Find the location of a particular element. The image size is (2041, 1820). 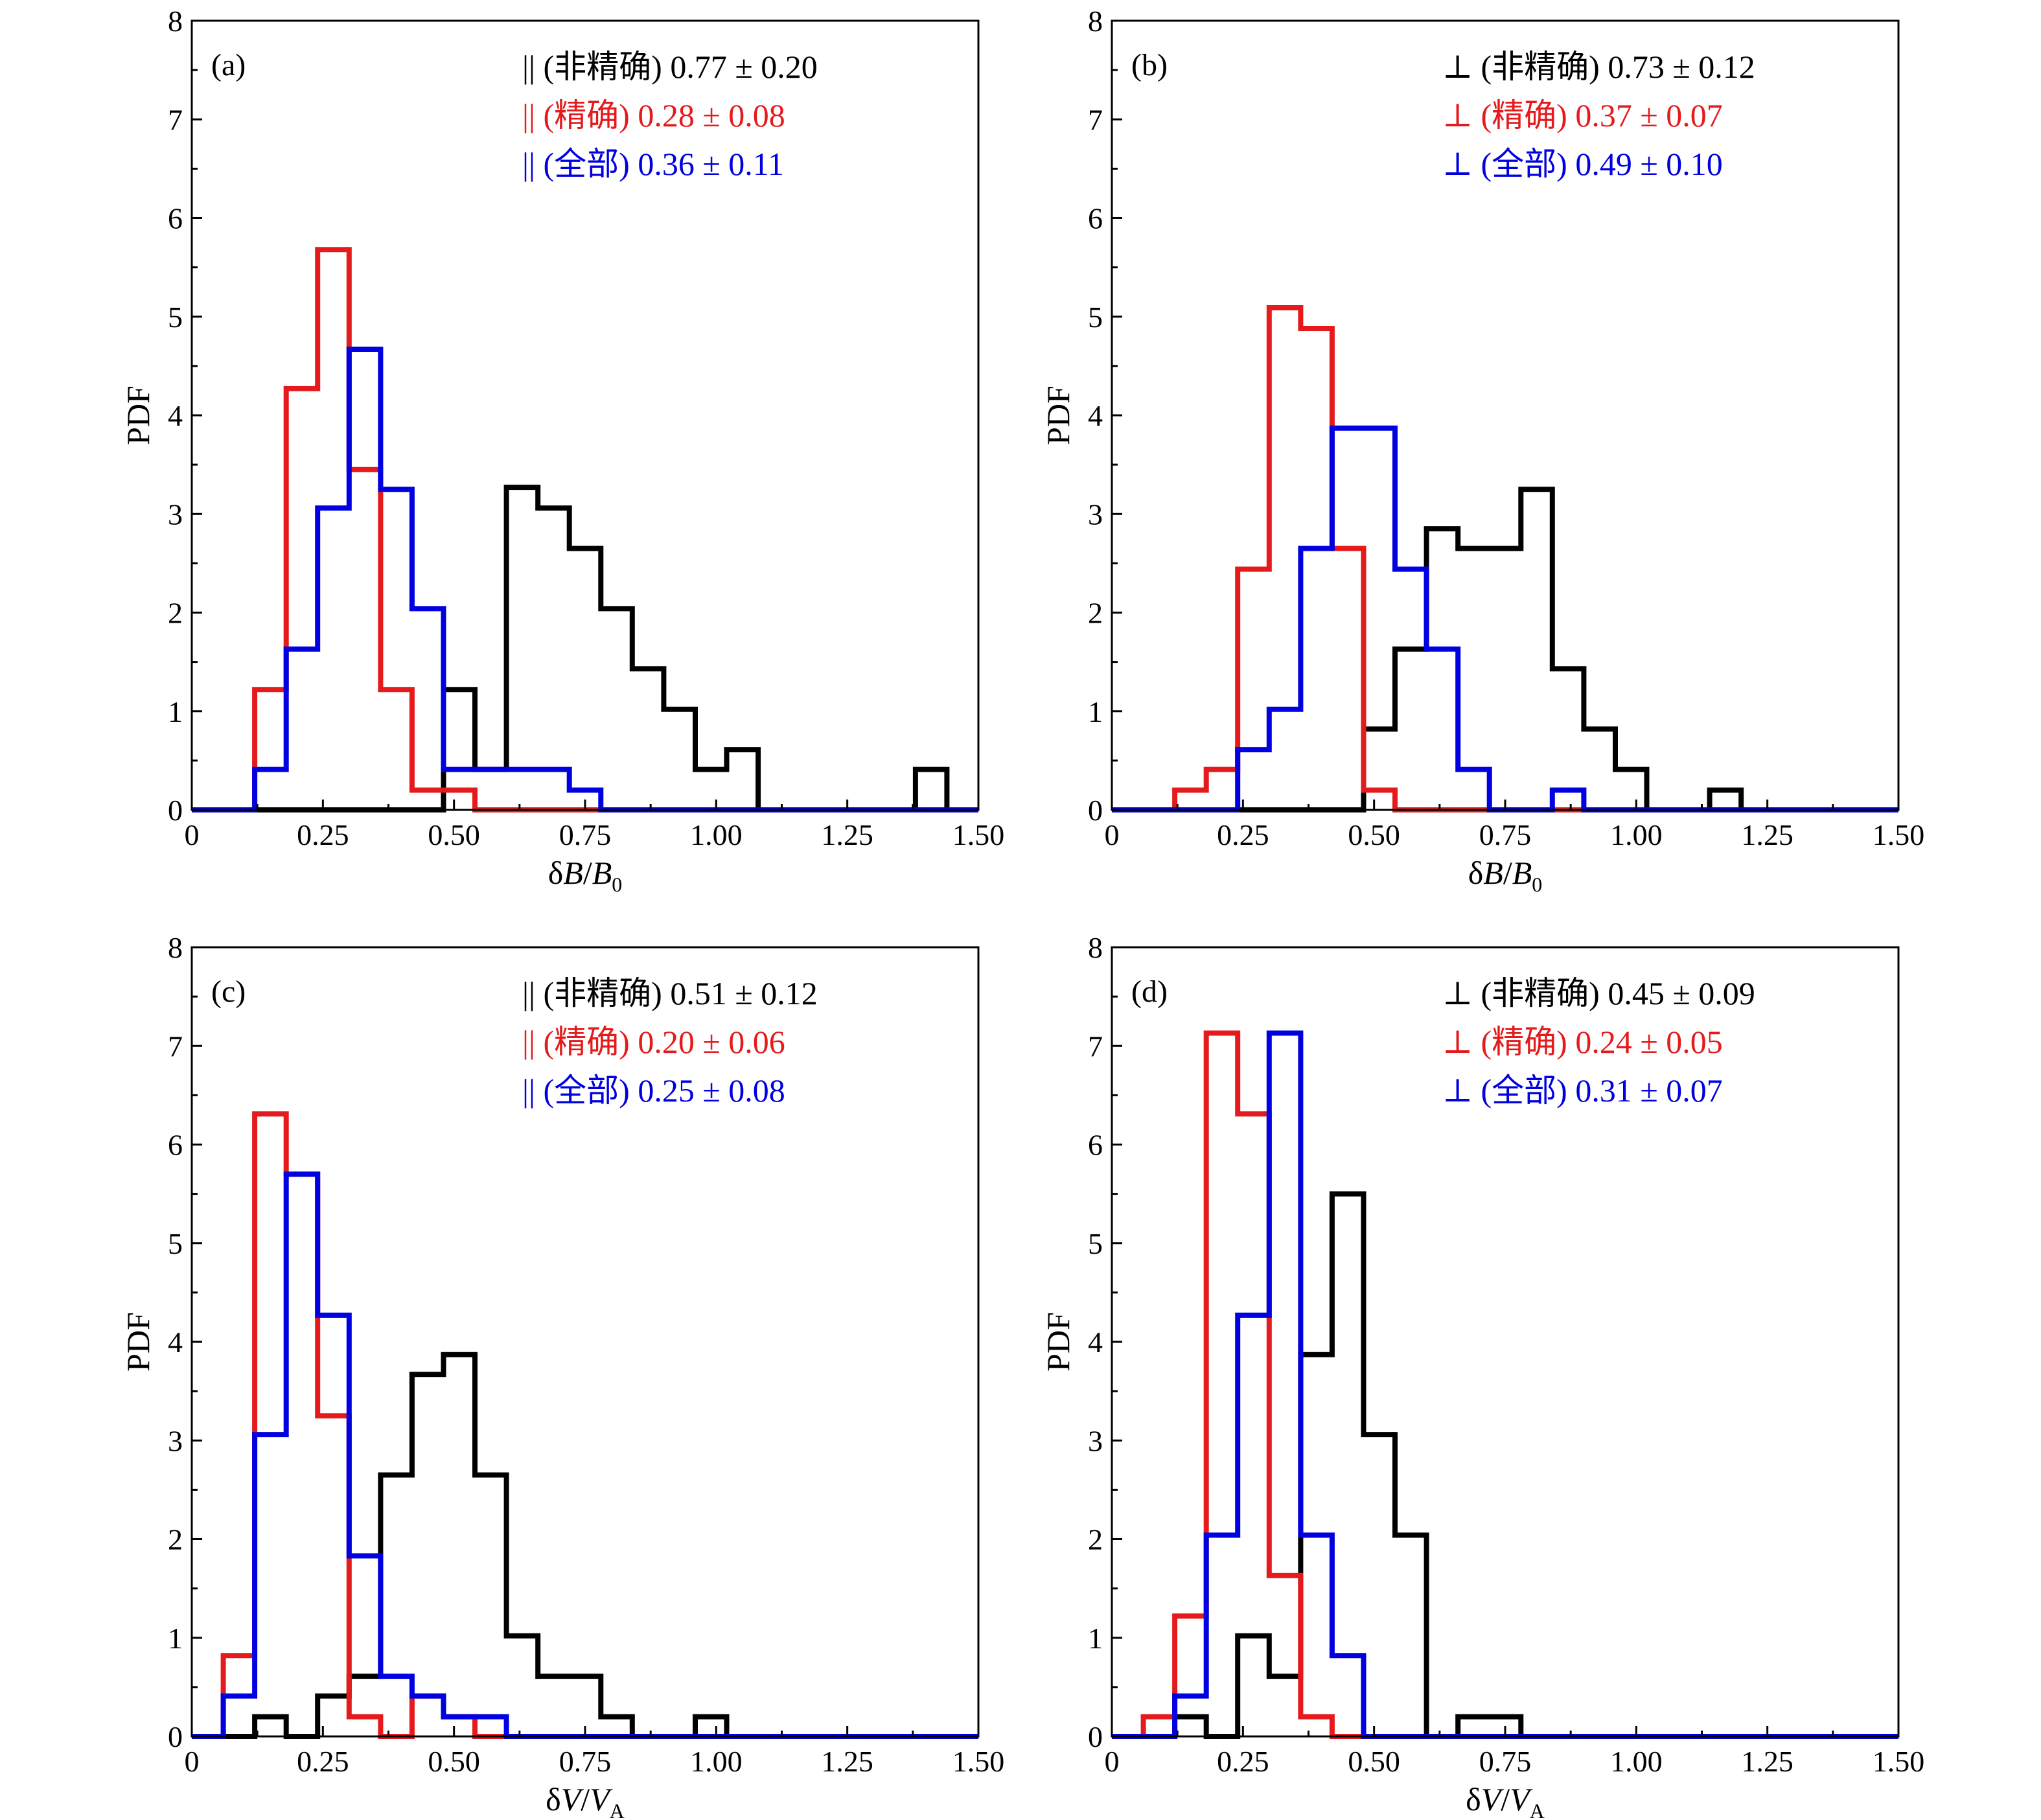

legend-entry-non_precise: ⊥ (非精确) 0.45 ± 0.09 is located at coordinates (1598, 993).